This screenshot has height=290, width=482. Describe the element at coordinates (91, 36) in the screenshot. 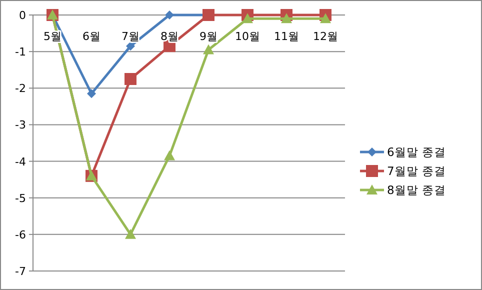

I see `x-tick-label: 6월` at that location.